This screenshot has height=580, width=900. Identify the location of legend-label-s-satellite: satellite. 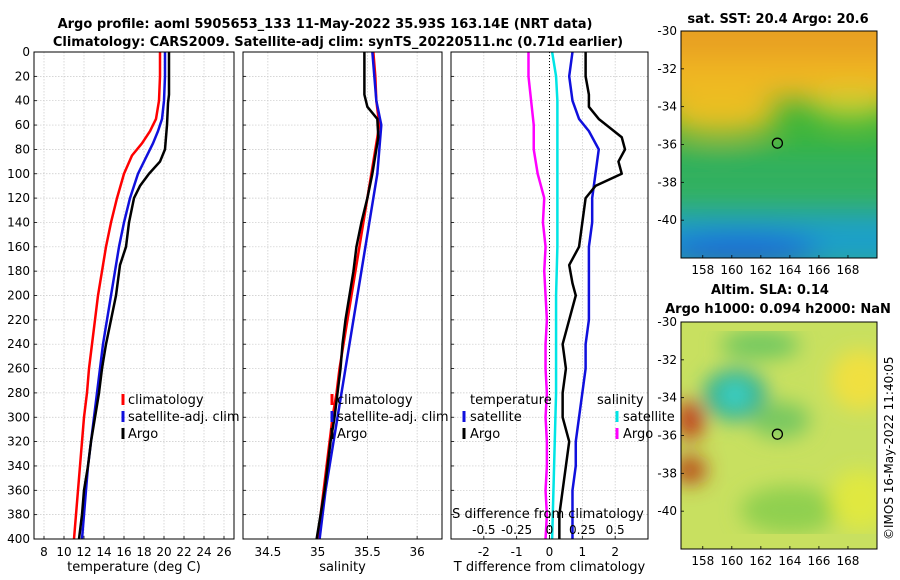
(649, 417).